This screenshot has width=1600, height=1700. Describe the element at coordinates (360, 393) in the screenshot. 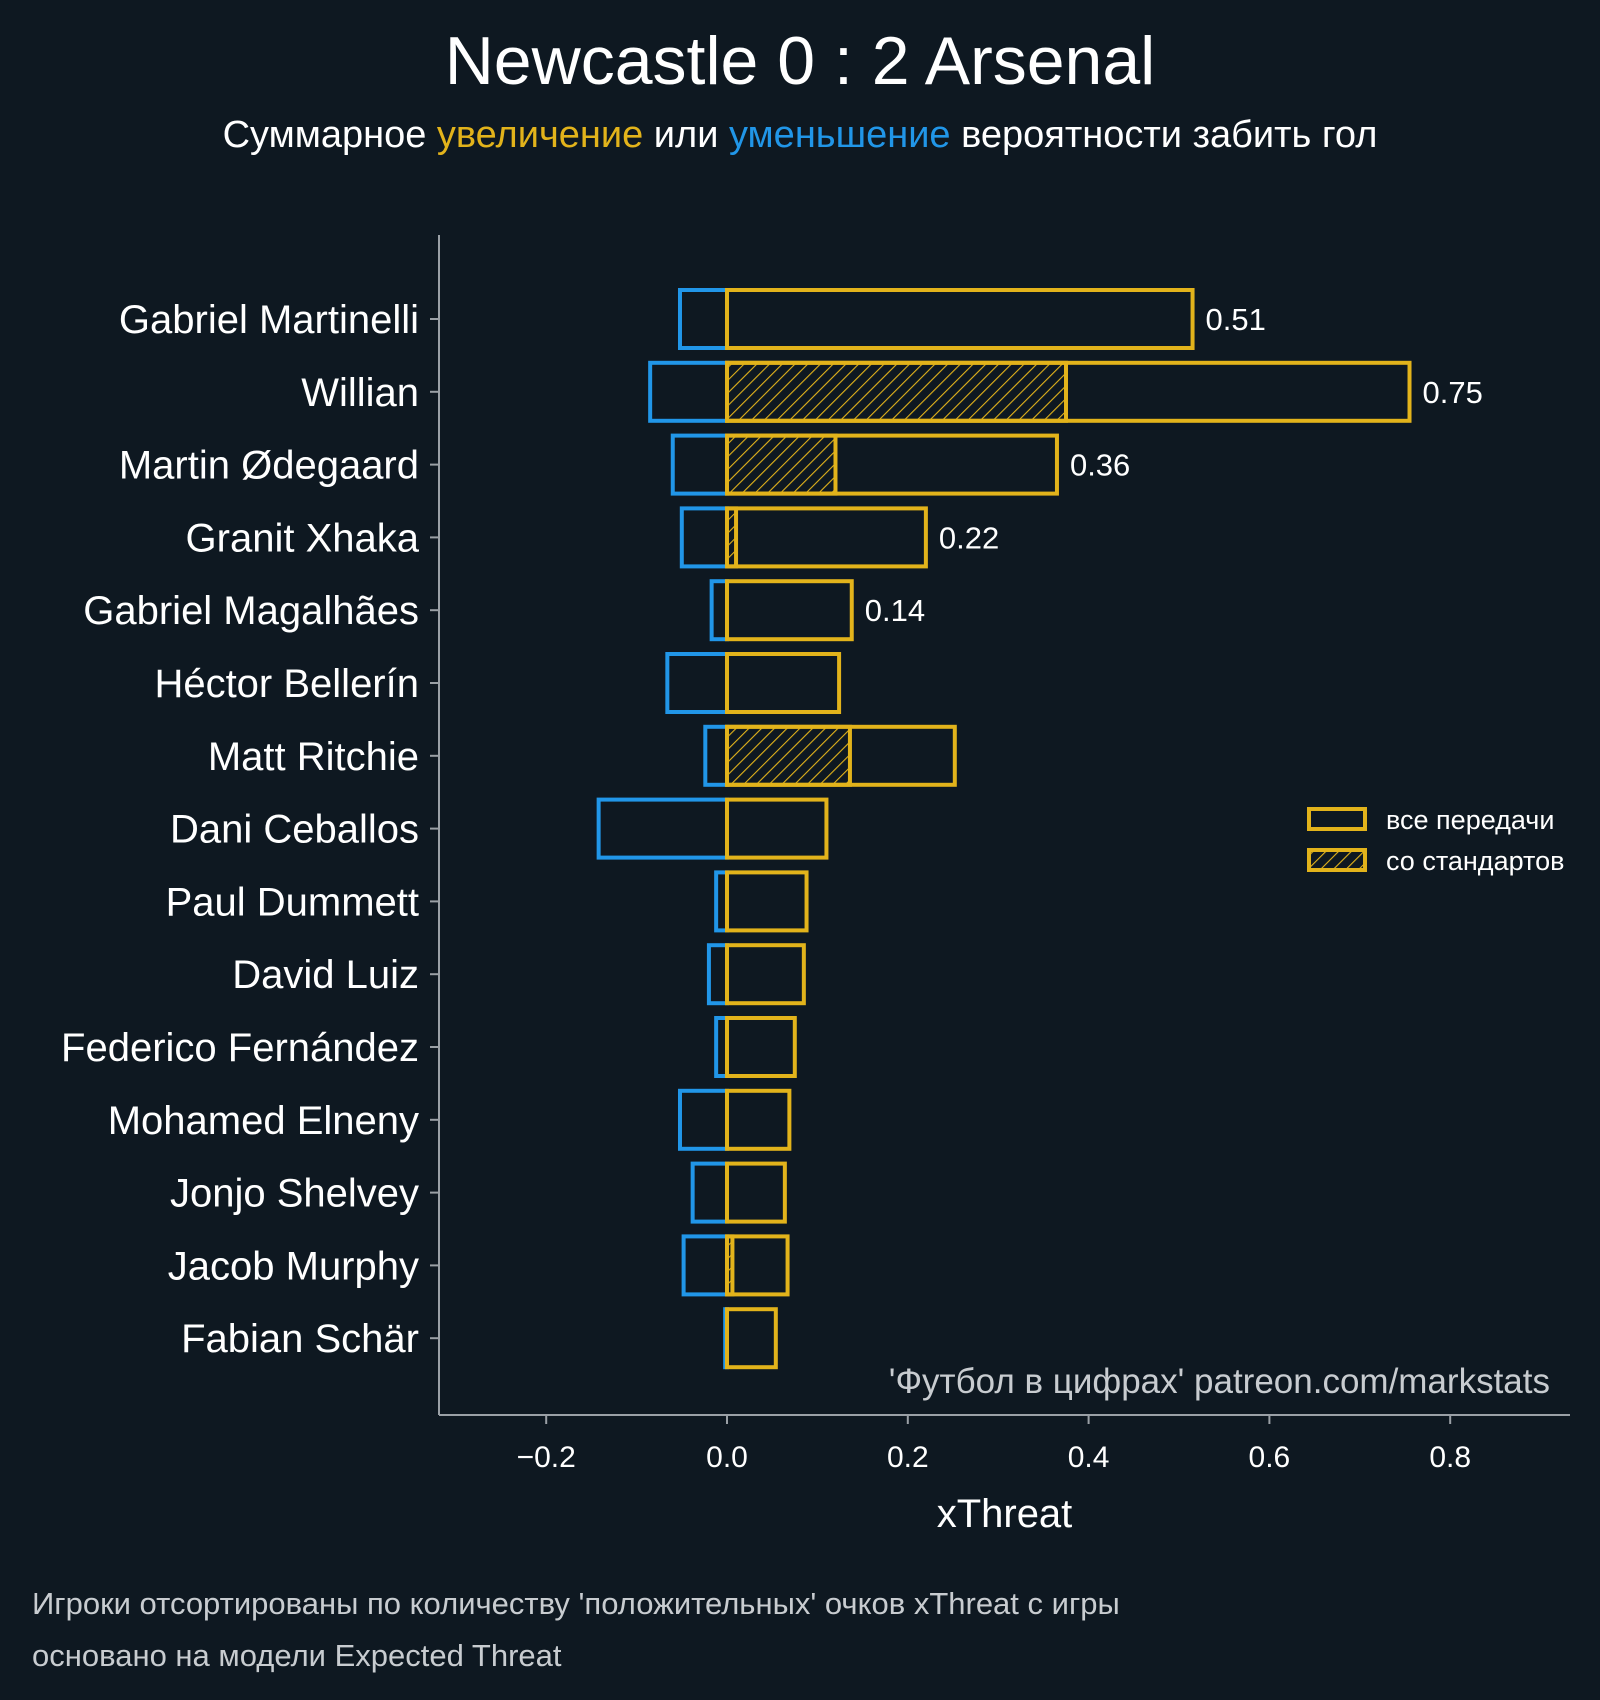

I see `player-label: Willian` at that location.